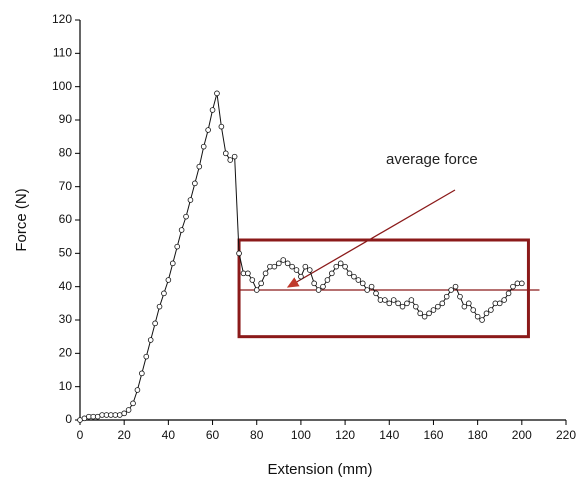 The width and height of the screenshot is (581, 483). Describe the element at coordinates (319, 469) in the screenshot. I see `x-axis-title: Extension (mm)` at that location.